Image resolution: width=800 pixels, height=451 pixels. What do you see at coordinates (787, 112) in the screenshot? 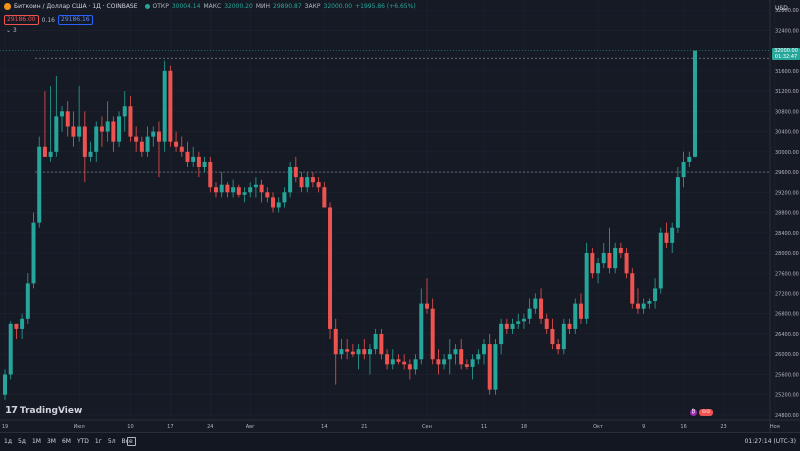
I see `y-tick-label-15: 30800.00` at bounding box center [787, 112].